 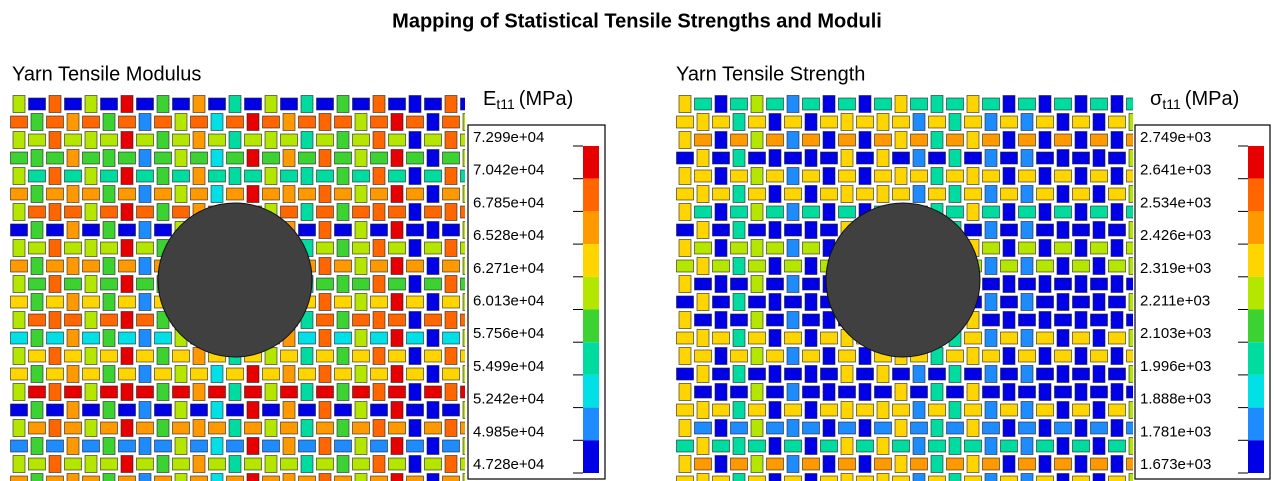 I want to click on colorbar-tick-label: 2.103e+03, so click(x=1175, y=333).